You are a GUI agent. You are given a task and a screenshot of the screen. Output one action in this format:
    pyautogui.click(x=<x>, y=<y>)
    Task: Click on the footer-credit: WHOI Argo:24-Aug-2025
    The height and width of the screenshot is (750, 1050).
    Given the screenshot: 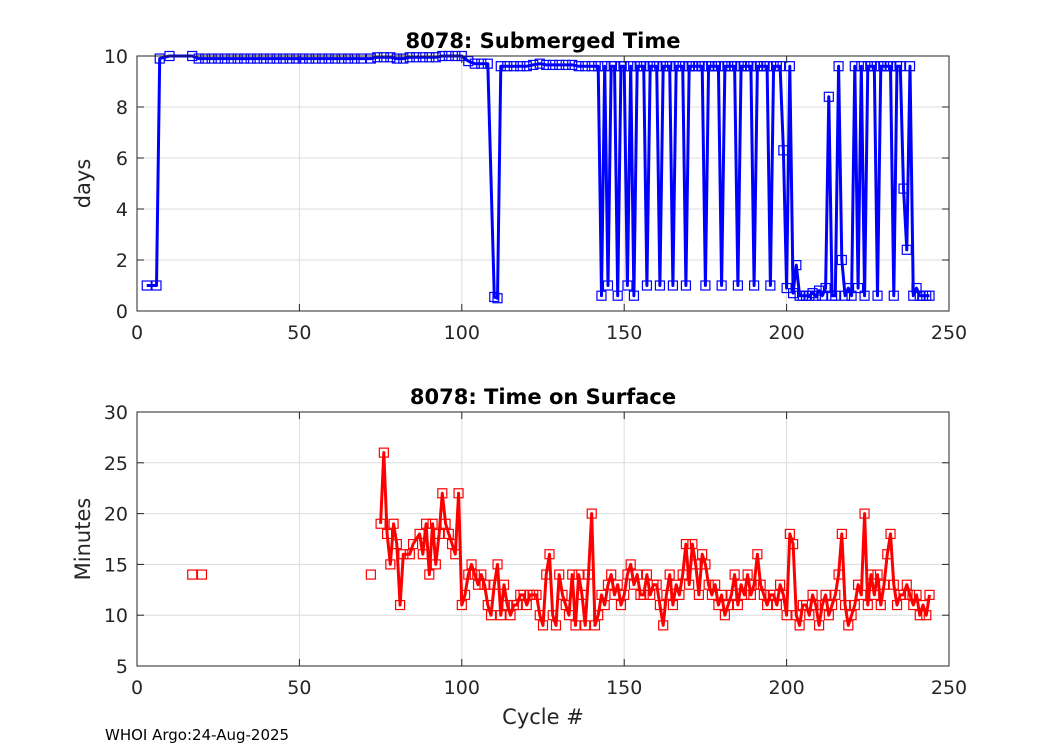 What is the action you would take?
    pyautogui.click(x=197, y=735)
    